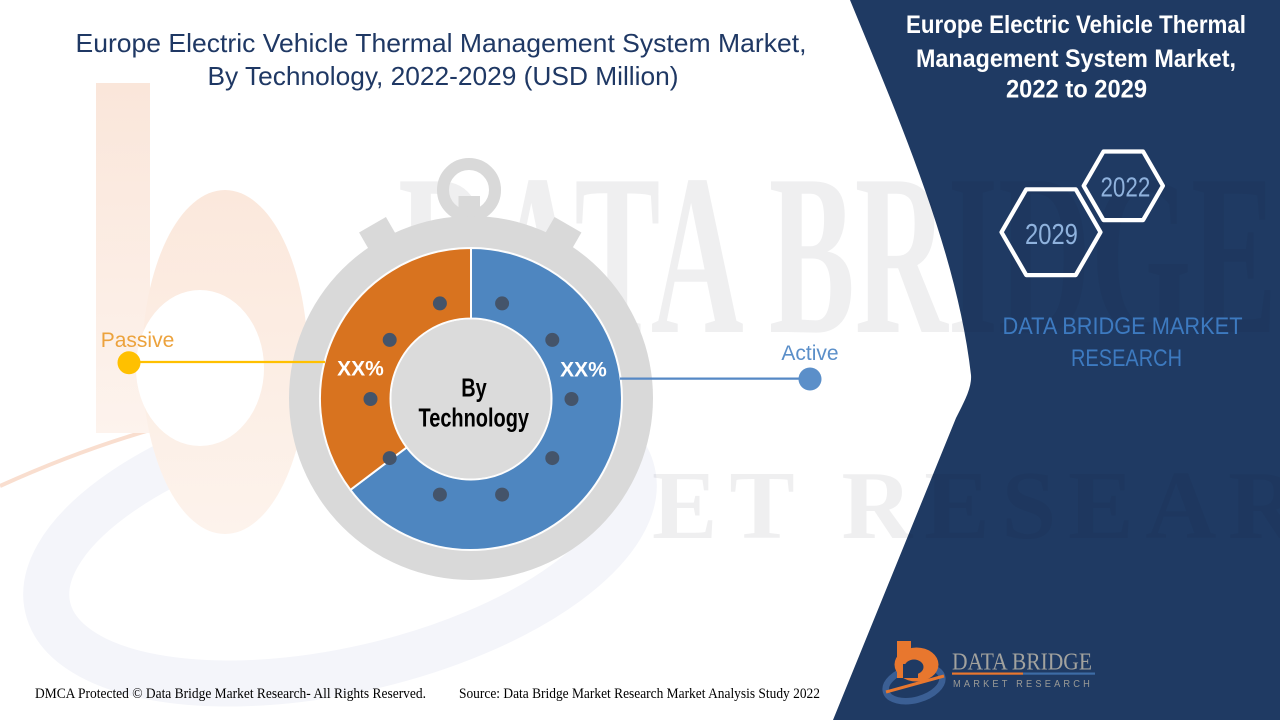 The image size is (1280, 720). I want to click on svg-text: Technology, so click(474, 417).